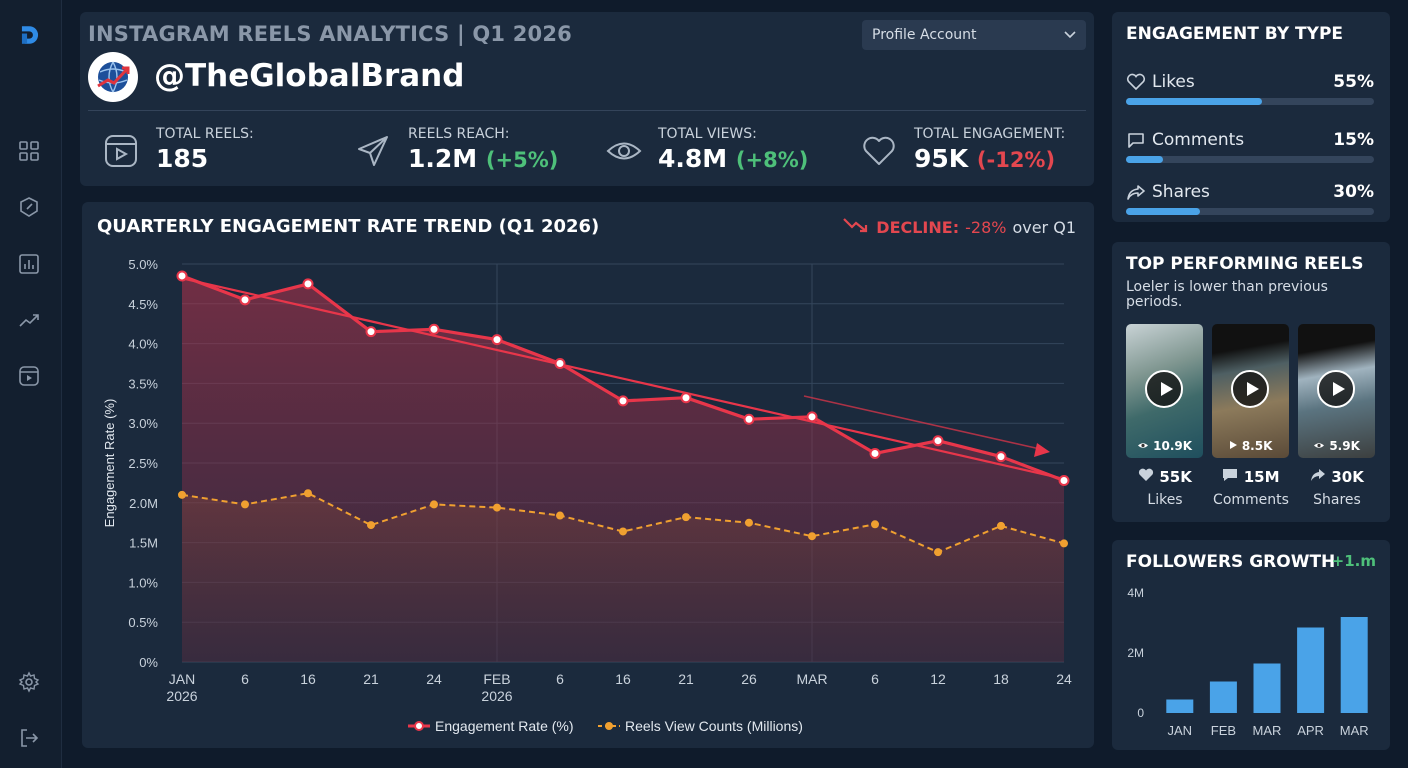  Describe the element at coordinates (1235, 34) in the screenshot. I see `section-title: ENGAGEMENT BY TYPE` at that location.